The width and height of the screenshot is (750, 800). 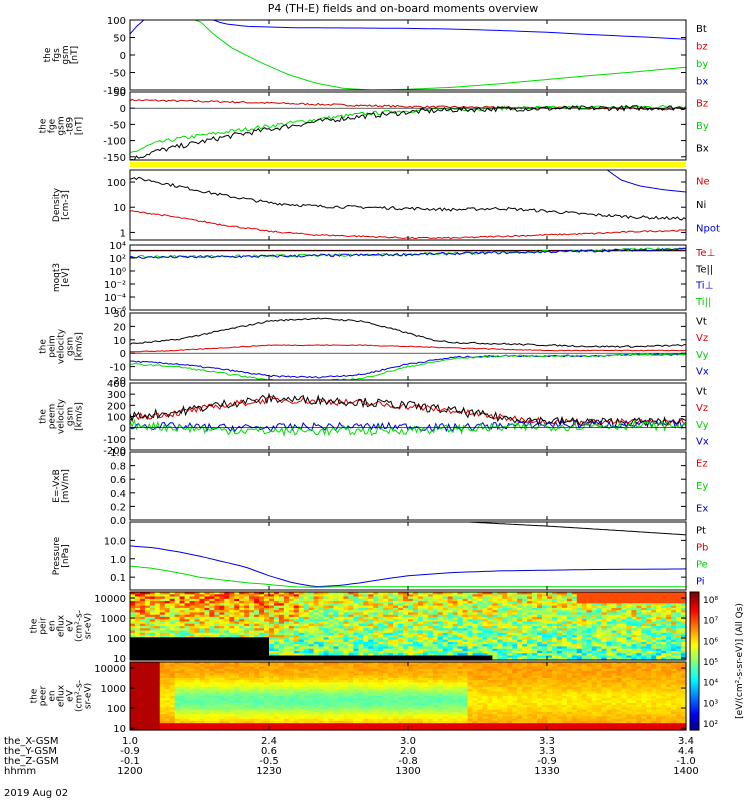 I want to click on series-Vt, so click(x=408, y=332).